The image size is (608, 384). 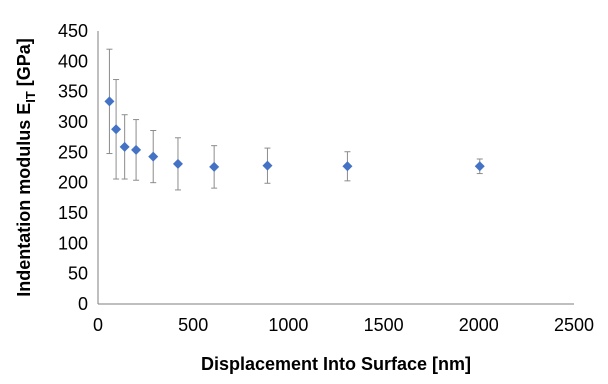 I want to click on y-tick-label: 0, so click(x=83, y=304).